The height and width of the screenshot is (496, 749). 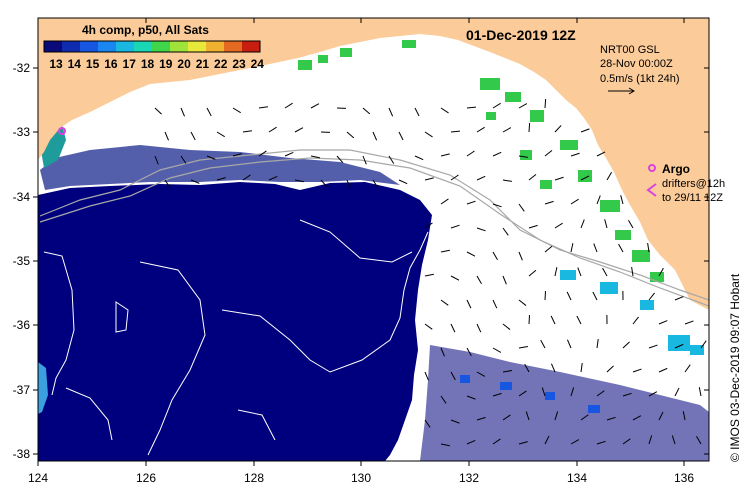 I want to click on credit-text: © IMOS 03-Dec-2019 09:07 Hobart, so click(x=735, y=367).